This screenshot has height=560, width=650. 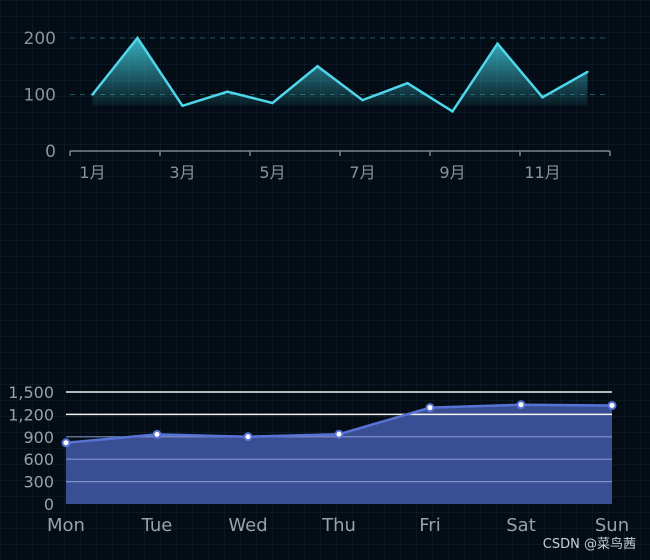 I want to click on watermark: CSDN @菜鸟茜, so click(x=589, y=544).